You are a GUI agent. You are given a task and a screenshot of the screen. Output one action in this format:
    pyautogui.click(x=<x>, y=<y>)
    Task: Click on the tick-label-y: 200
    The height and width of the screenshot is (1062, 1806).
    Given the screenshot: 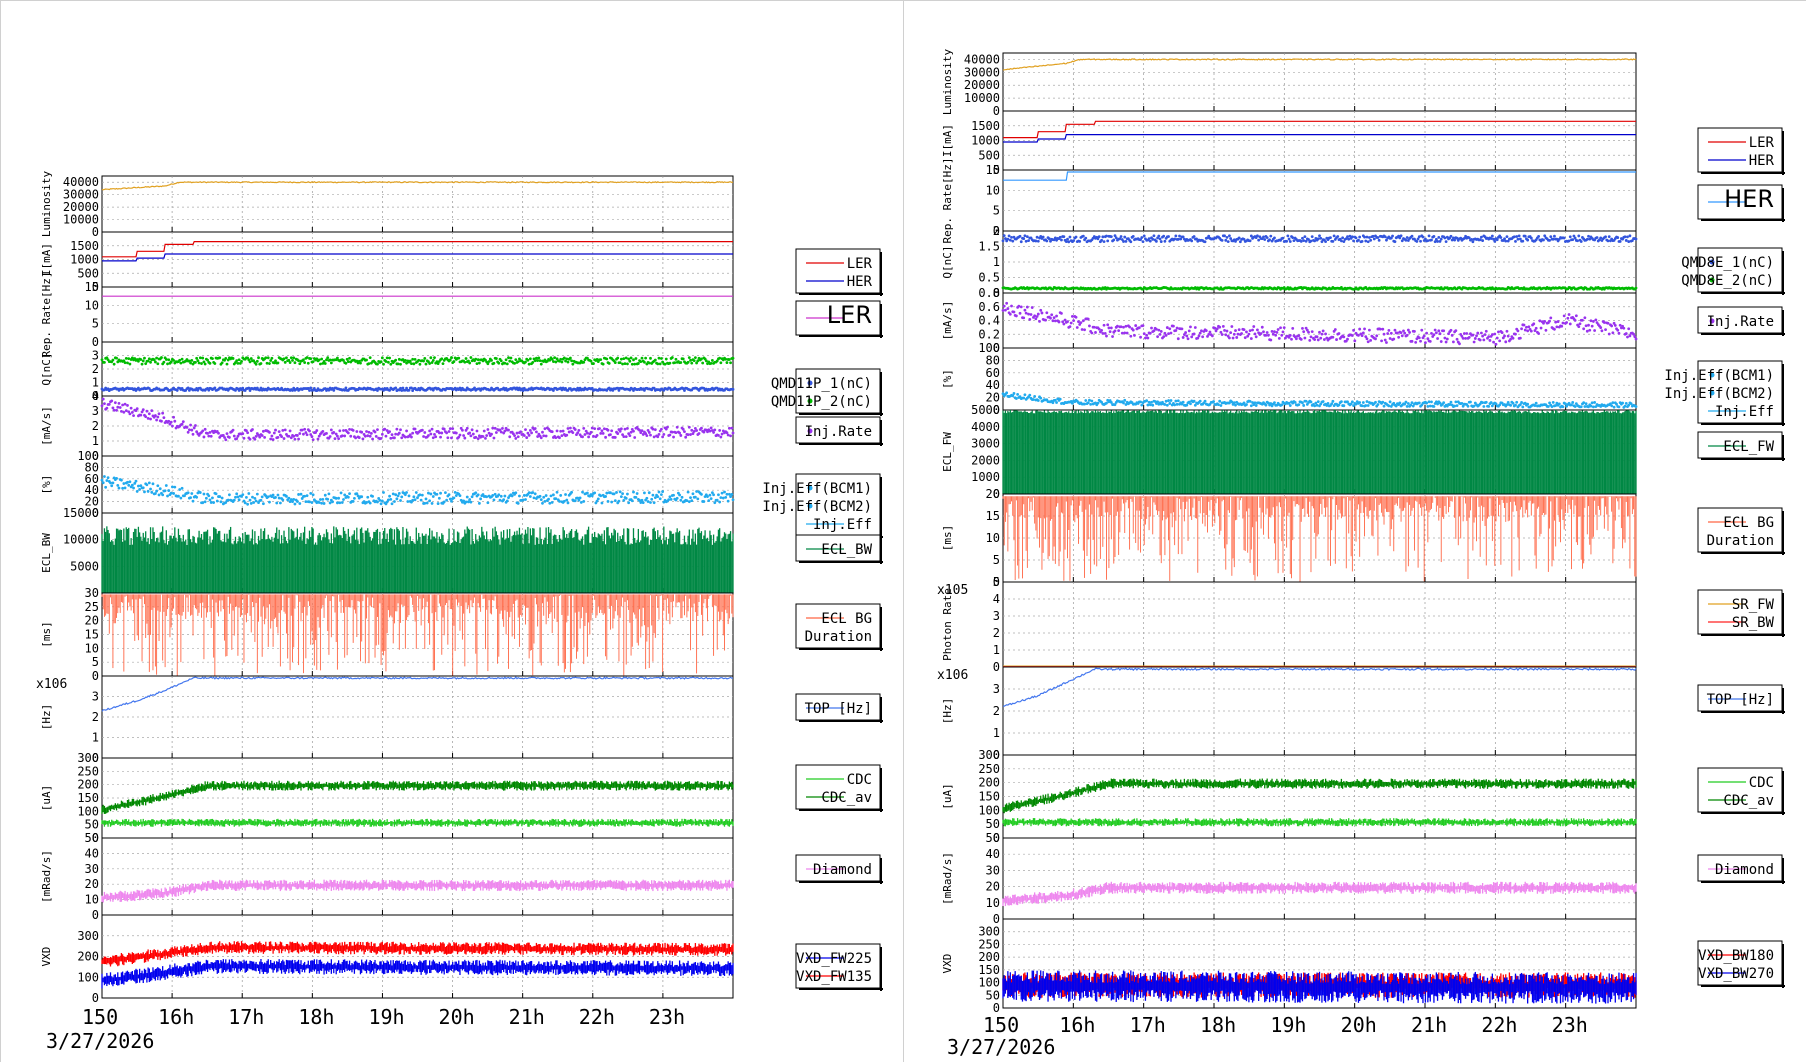 What is the action you would take?
    pyautogui.click(x=88, y=785)
    